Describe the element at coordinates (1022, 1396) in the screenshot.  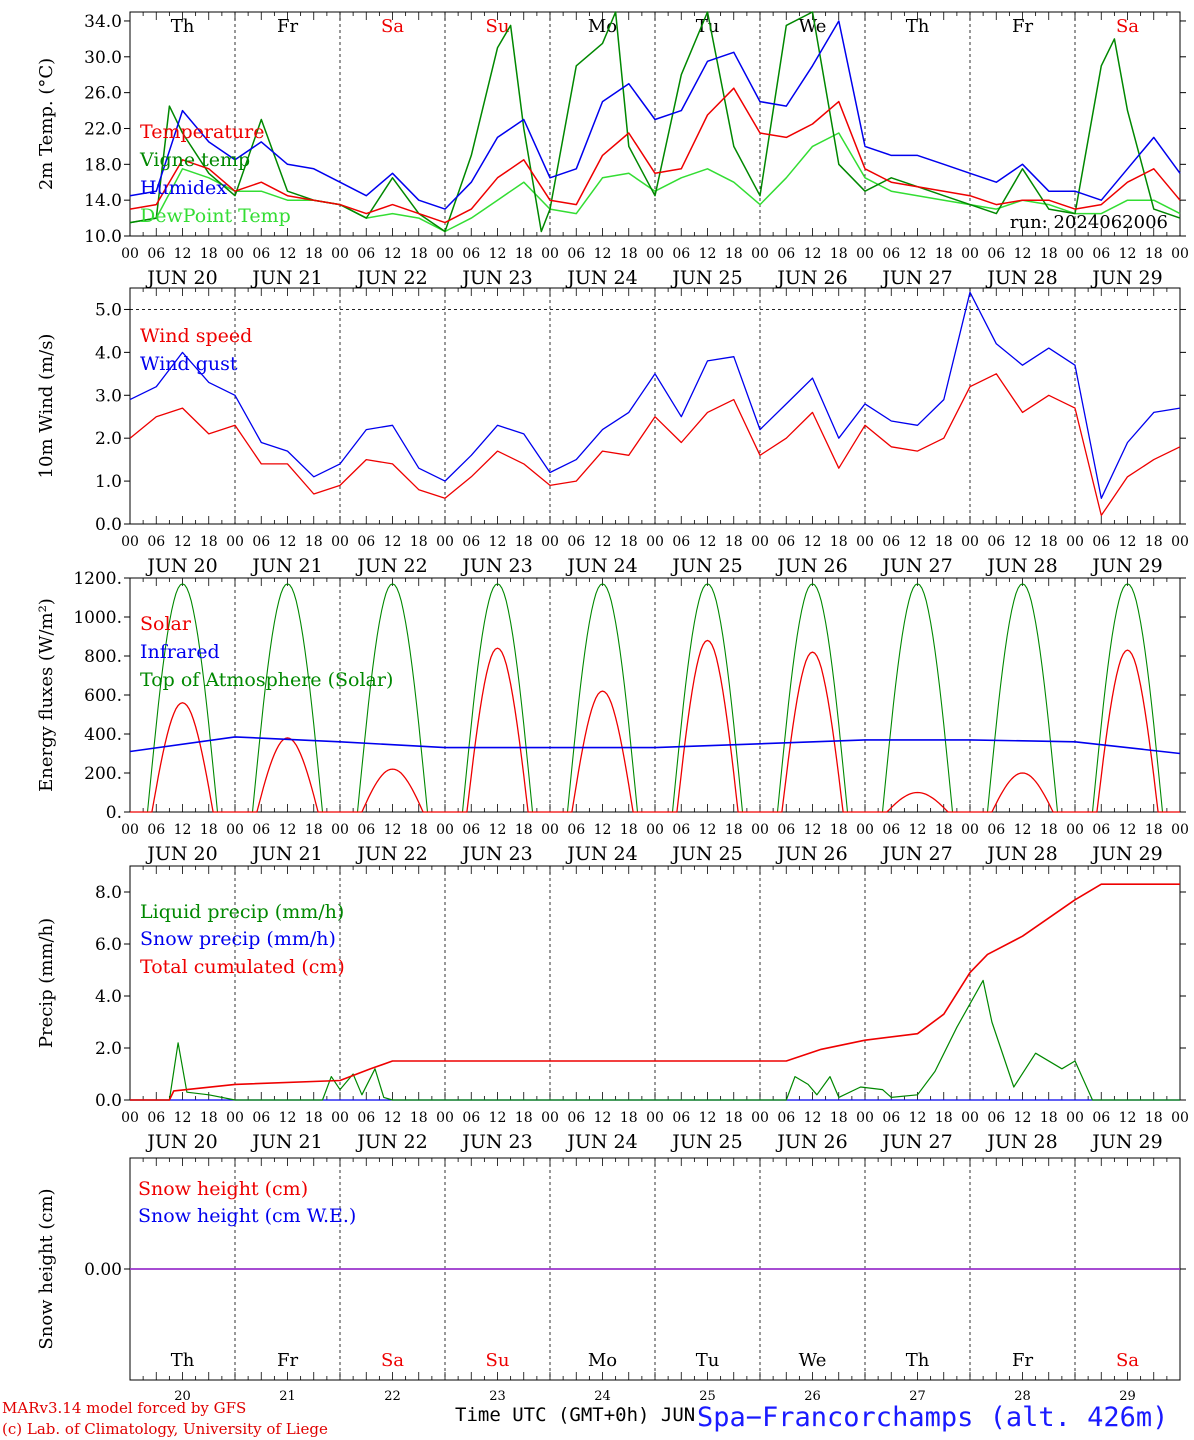
I see `day-number-label: 28` at that location.